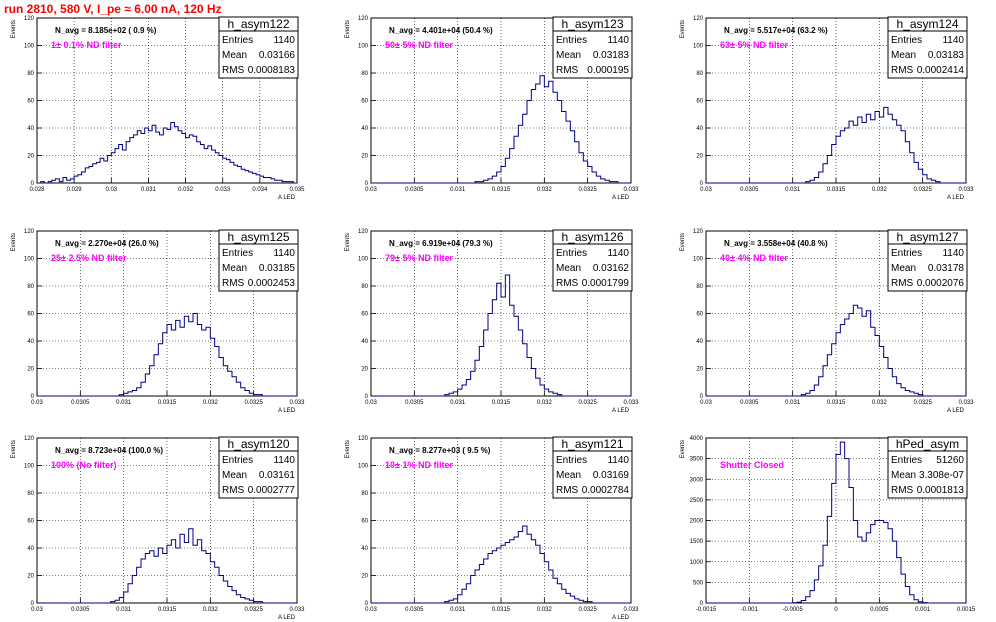 This screenshot has width=996, height=622. What do you see at coordinates (927, 24) in the screenshot?
I see `histogram-name: h_asym124` at bounding box center [927, 24].